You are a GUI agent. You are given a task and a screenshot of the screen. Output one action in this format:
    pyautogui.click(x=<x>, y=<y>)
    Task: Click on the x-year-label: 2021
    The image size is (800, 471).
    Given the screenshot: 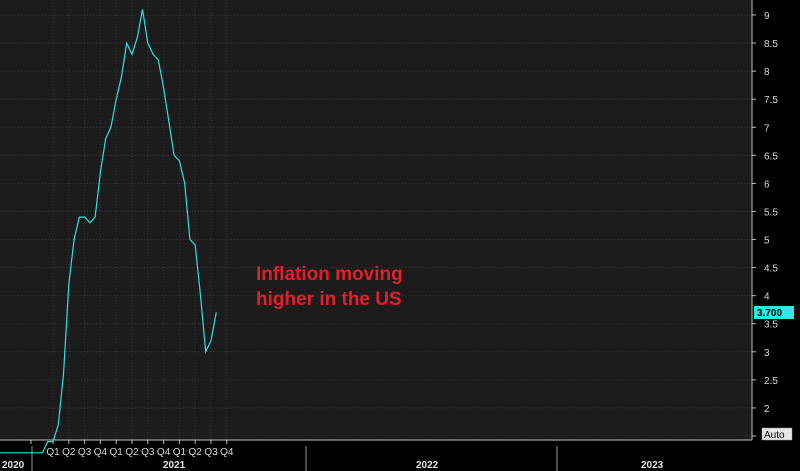 What is the action you would take?
    pyautogui.click(x=174, y=465)
    